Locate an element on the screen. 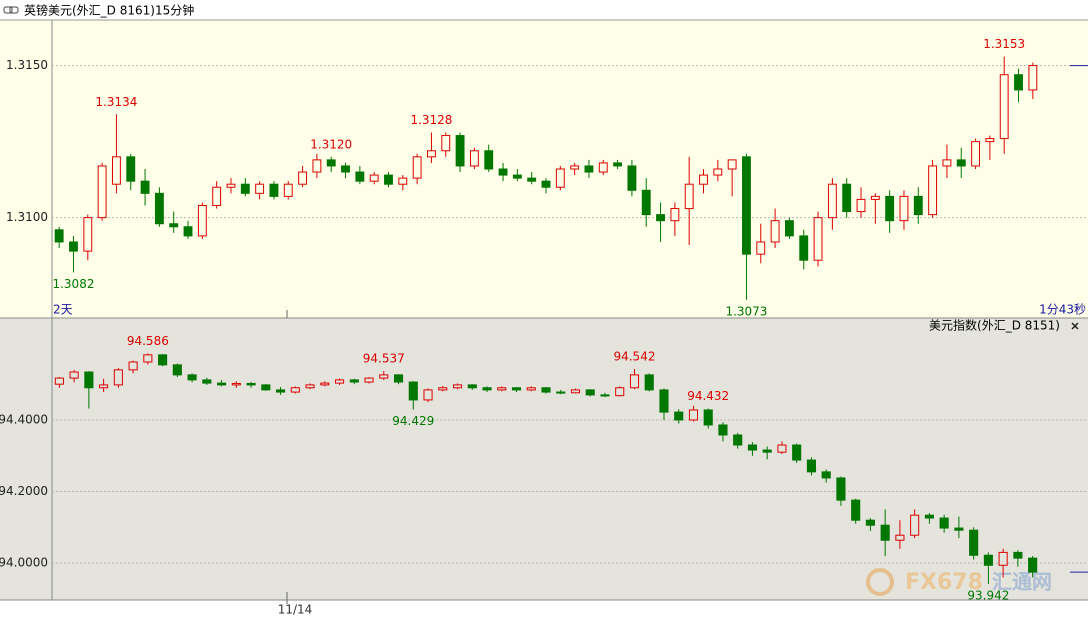  high-label: 94.537 is located at coordinates (384, 358).